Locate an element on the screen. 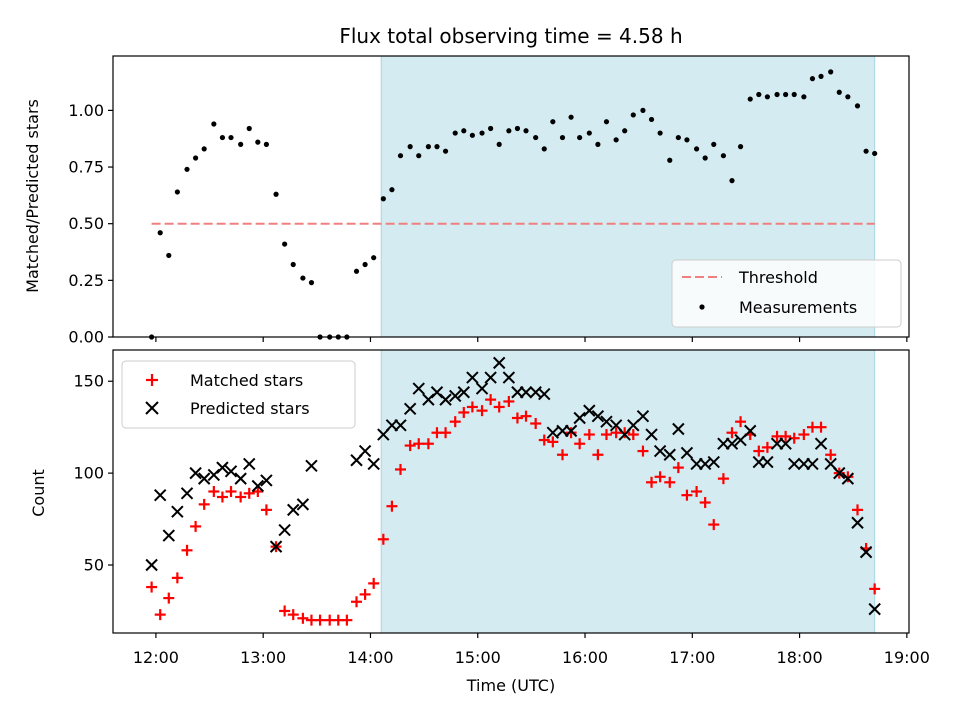 Image resolution: width=960 pixels, height=724 pixels. legend-matched-label: Matched stars is located at coordinates (246, 380).